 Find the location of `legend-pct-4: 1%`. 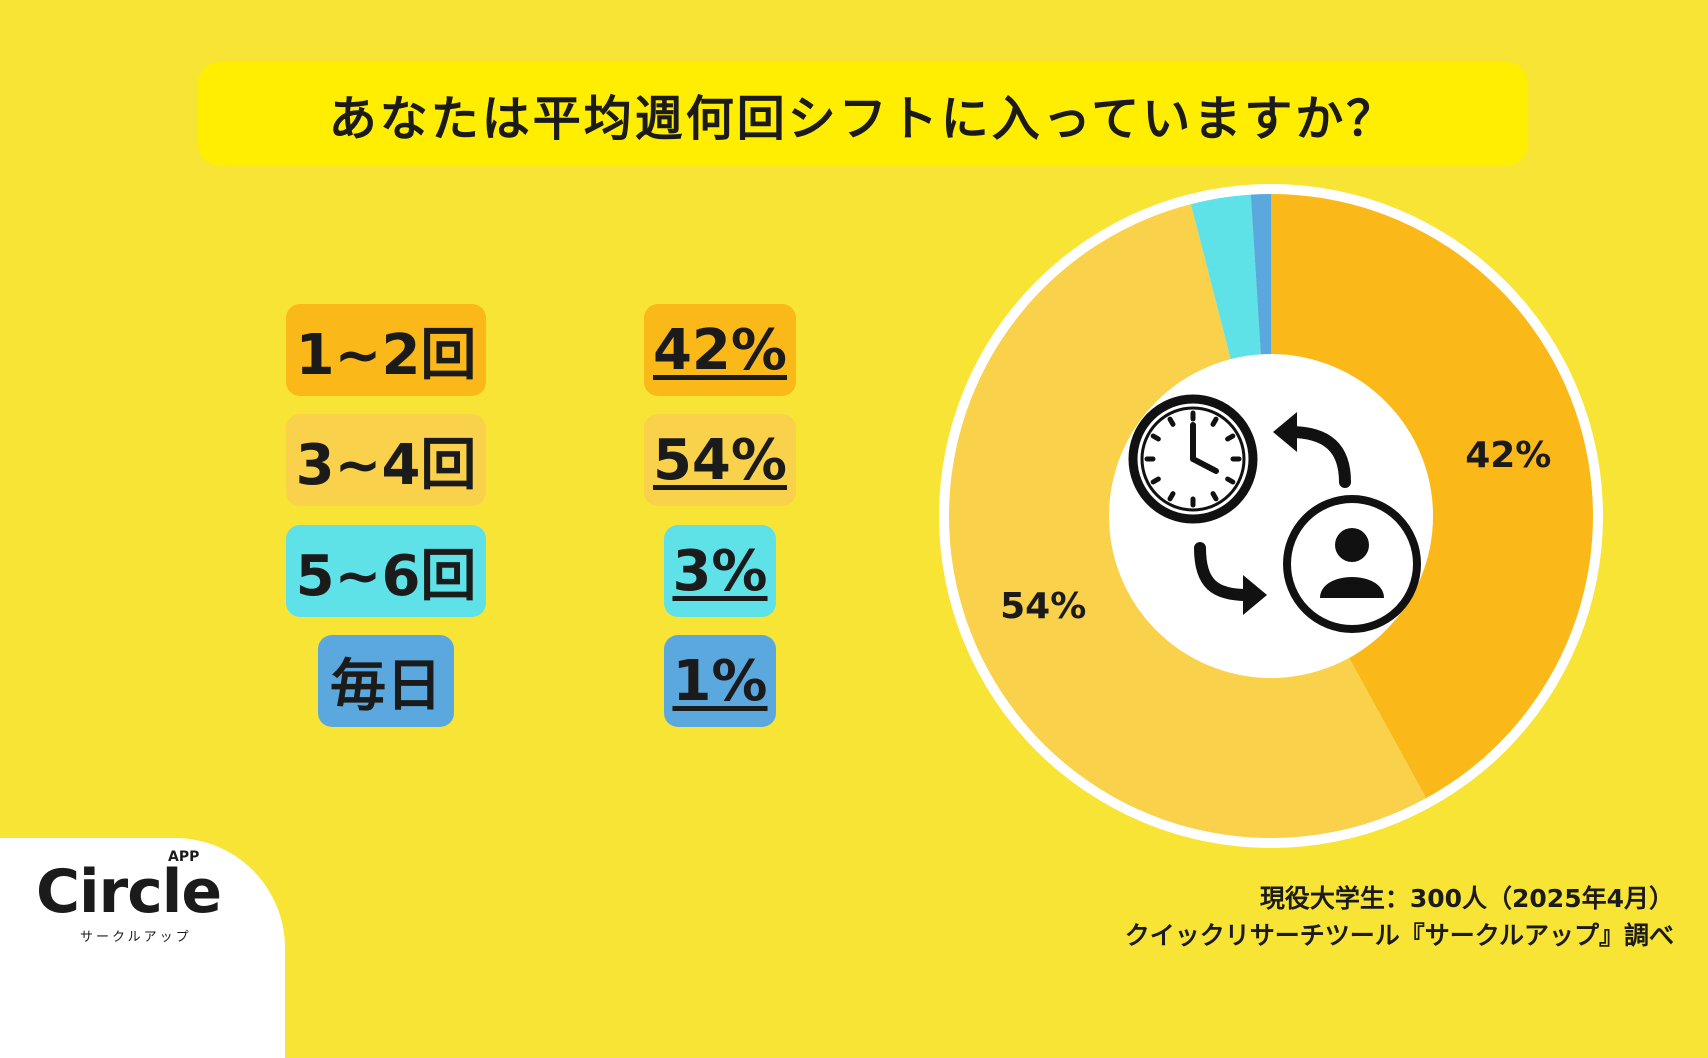

legend-pct-4: 1% is located at coordinates (720, 681).